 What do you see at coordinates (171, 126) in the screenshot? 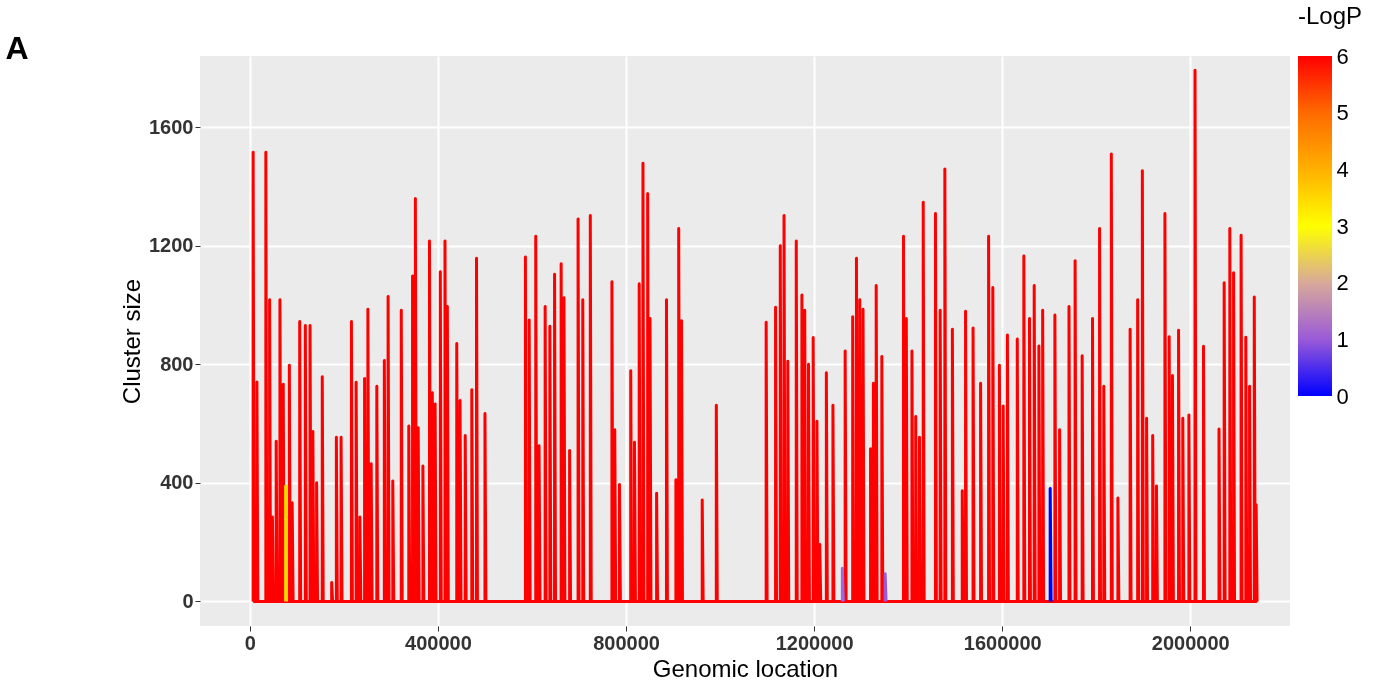
I see `y-tick-label: 1600` at bounding box center [171, 126].